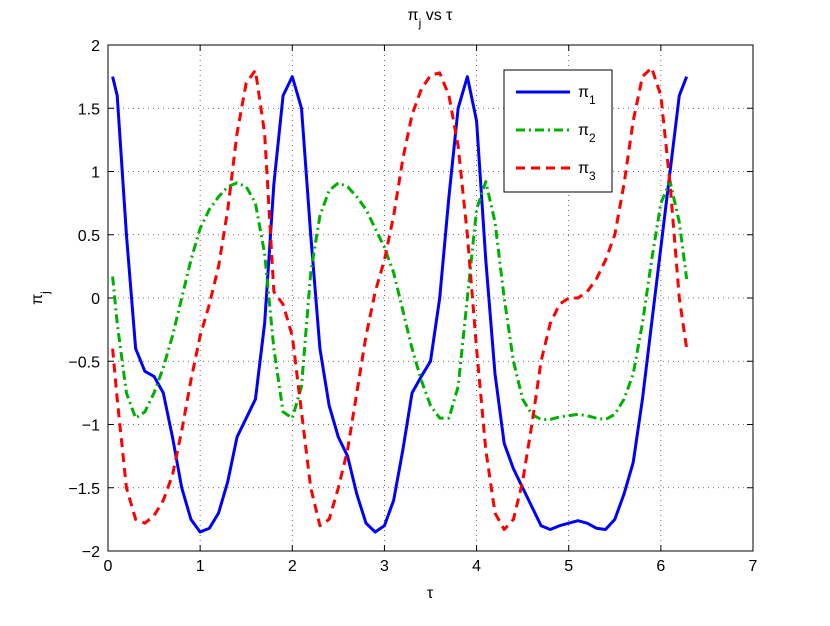 This screenshot has width=830, height=626. What do you see at coordinates (84, 362) in the screenshot?
I see `y-tick-label: −0.5` at bounding box center [84, 362].